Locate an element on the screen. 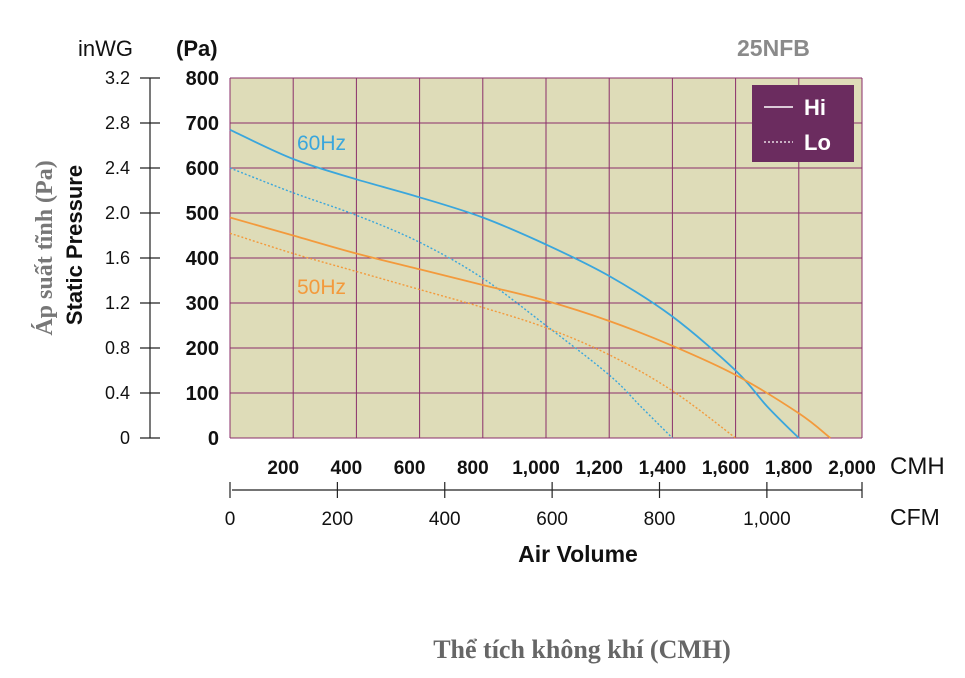 The height and width of the screenshot is (678, 965). inwg-tick-label: 0.4 is located at coordinates (117, 393).